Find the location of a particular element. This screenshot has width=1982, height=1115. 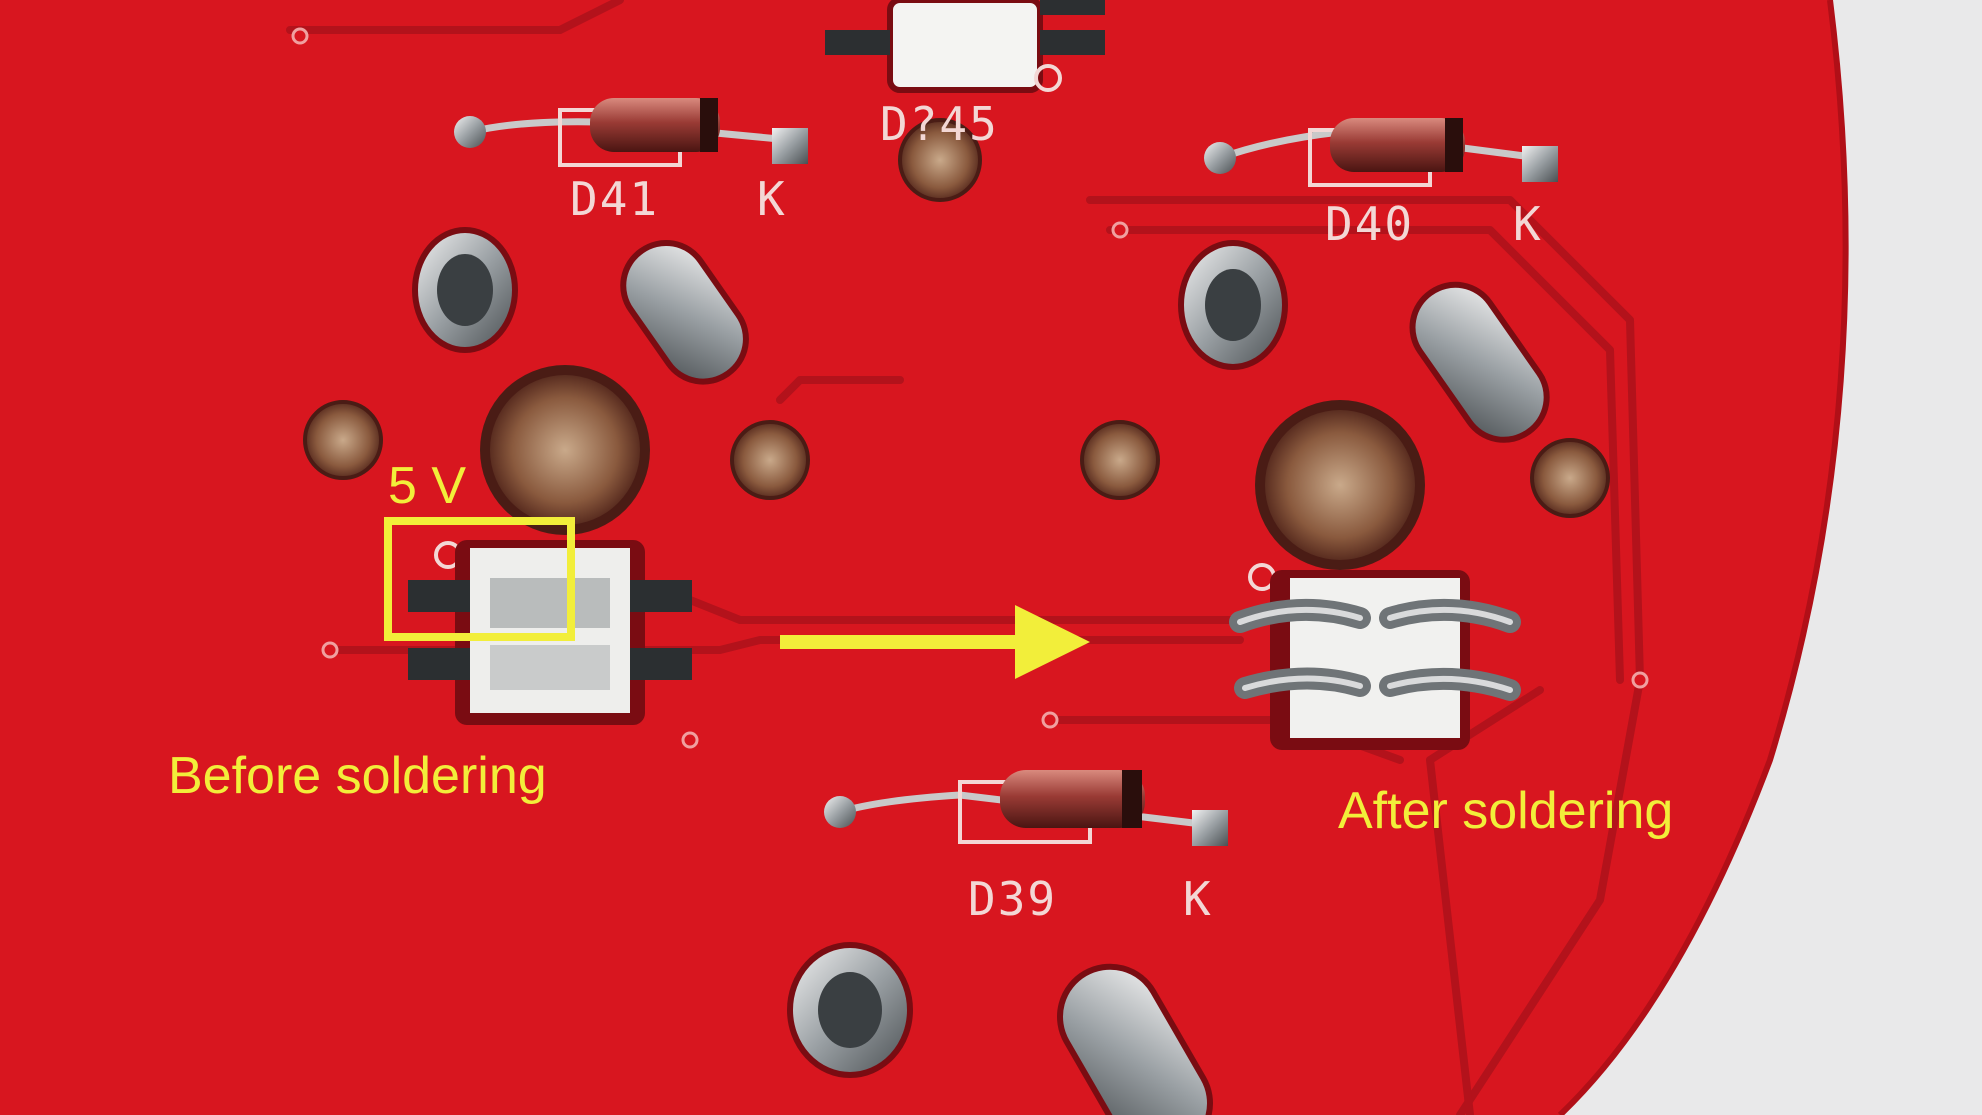

silk-k-d39: K is located at coordinates (1198, 899).